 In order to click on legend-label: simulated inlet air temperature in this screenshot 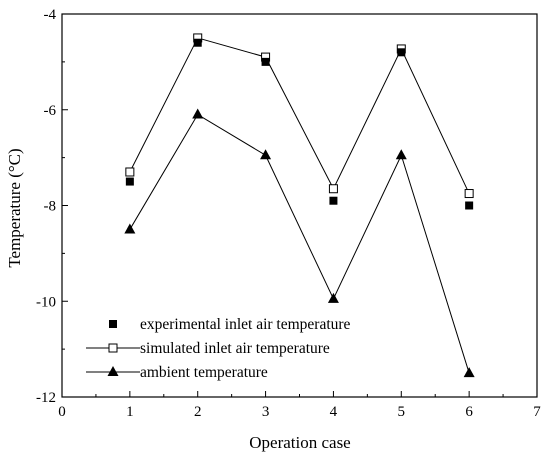, I will do `click(235, 348)`.